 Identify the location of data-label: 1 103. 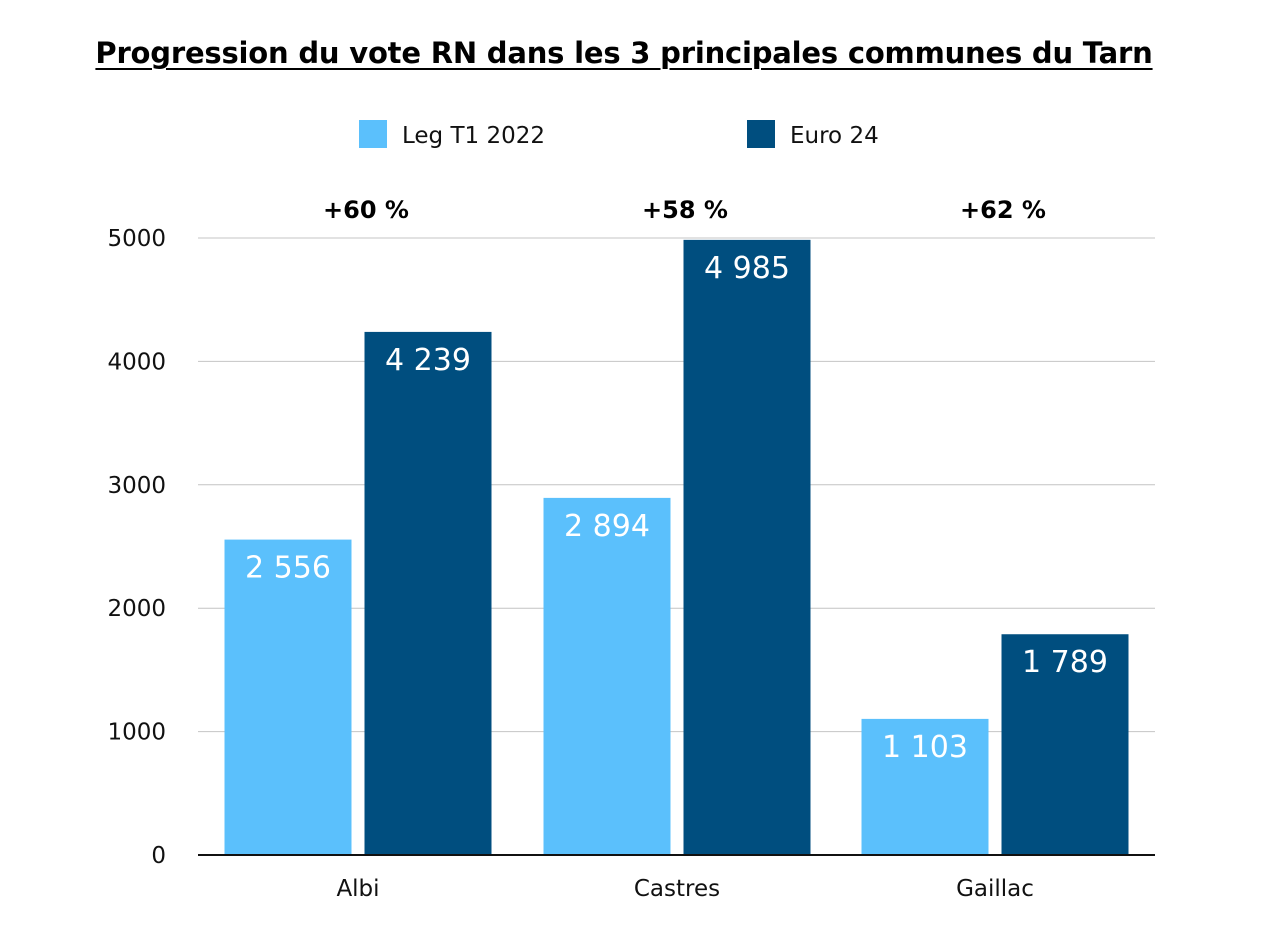
(925, 747).